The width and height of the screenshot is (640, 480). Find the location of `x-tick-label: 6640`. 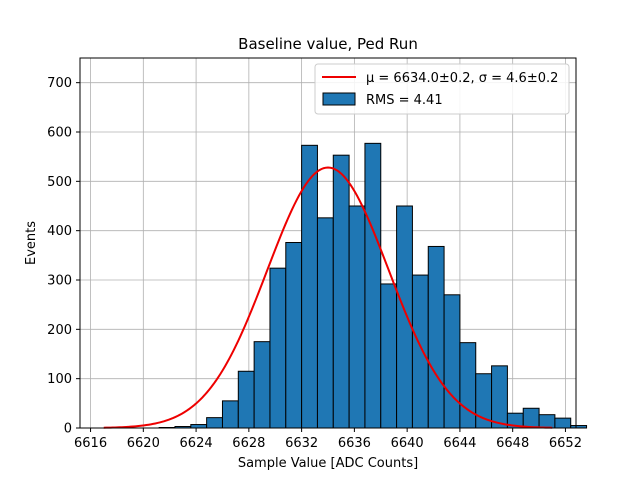

x-tick-label: 6640 is located at coordinates (407, 443).